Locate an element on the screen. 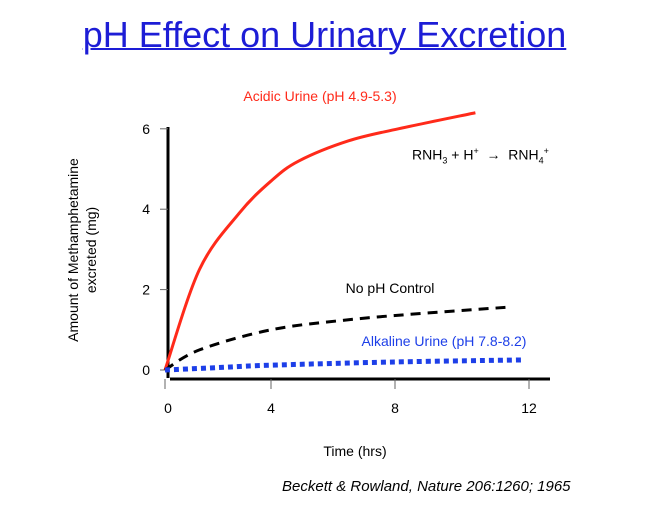  eq-rhs-sub: 4 is located at coordinates (541, 160).